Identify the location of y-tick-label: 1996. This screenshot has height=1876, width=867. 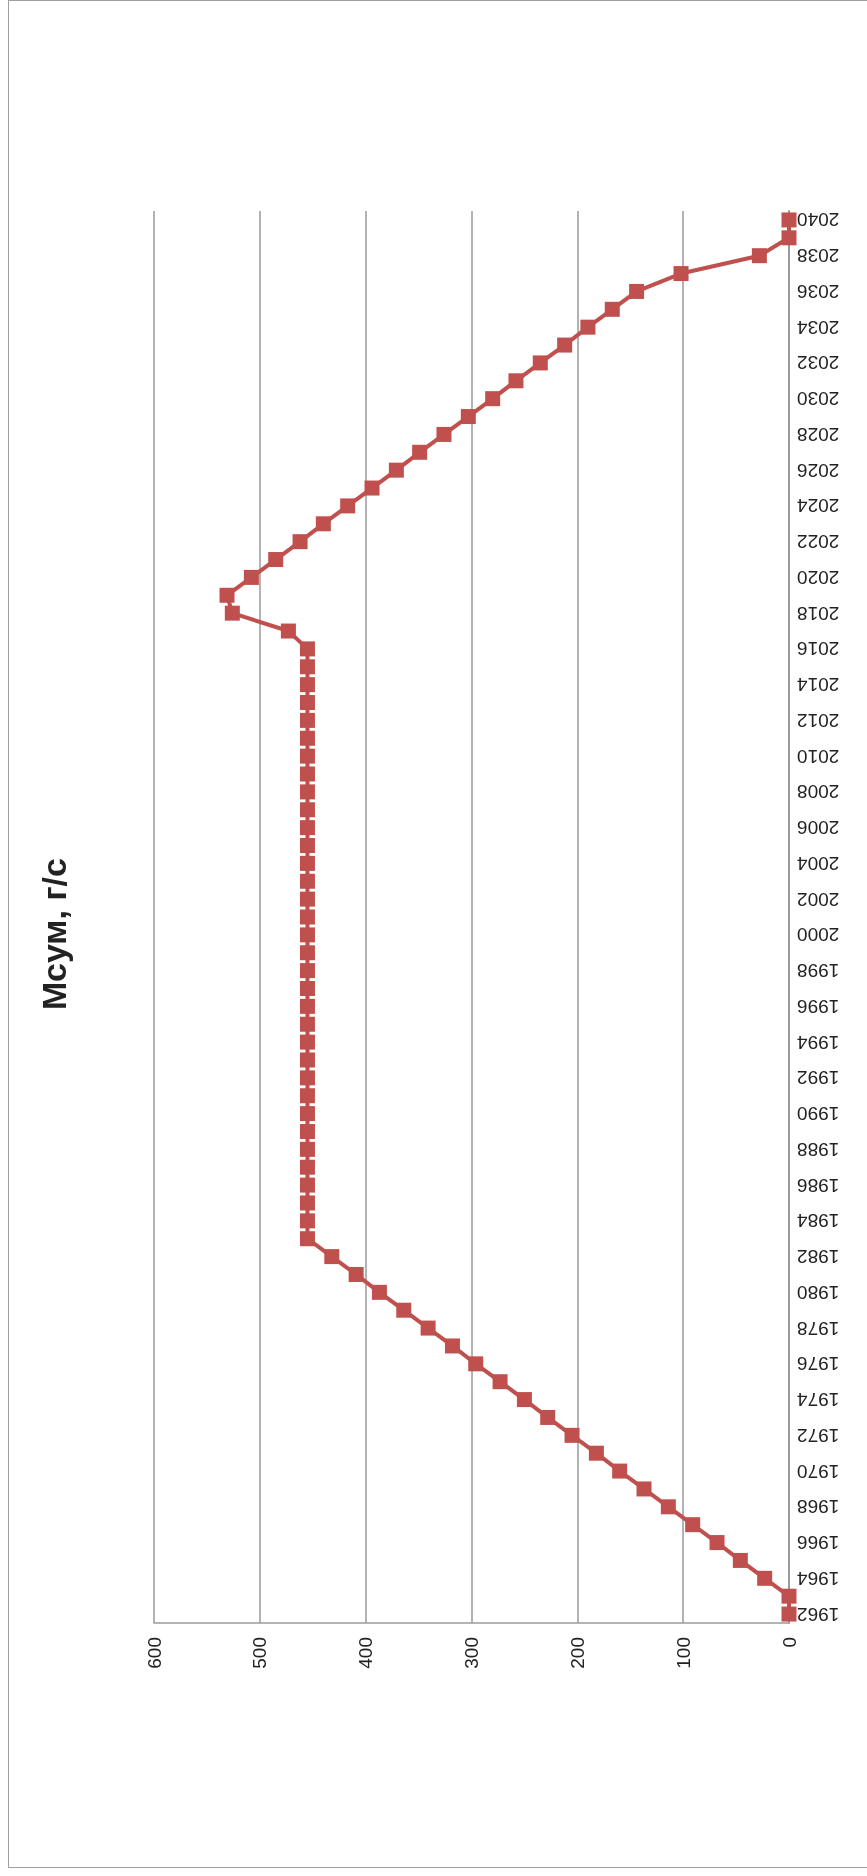
(818, 1006).